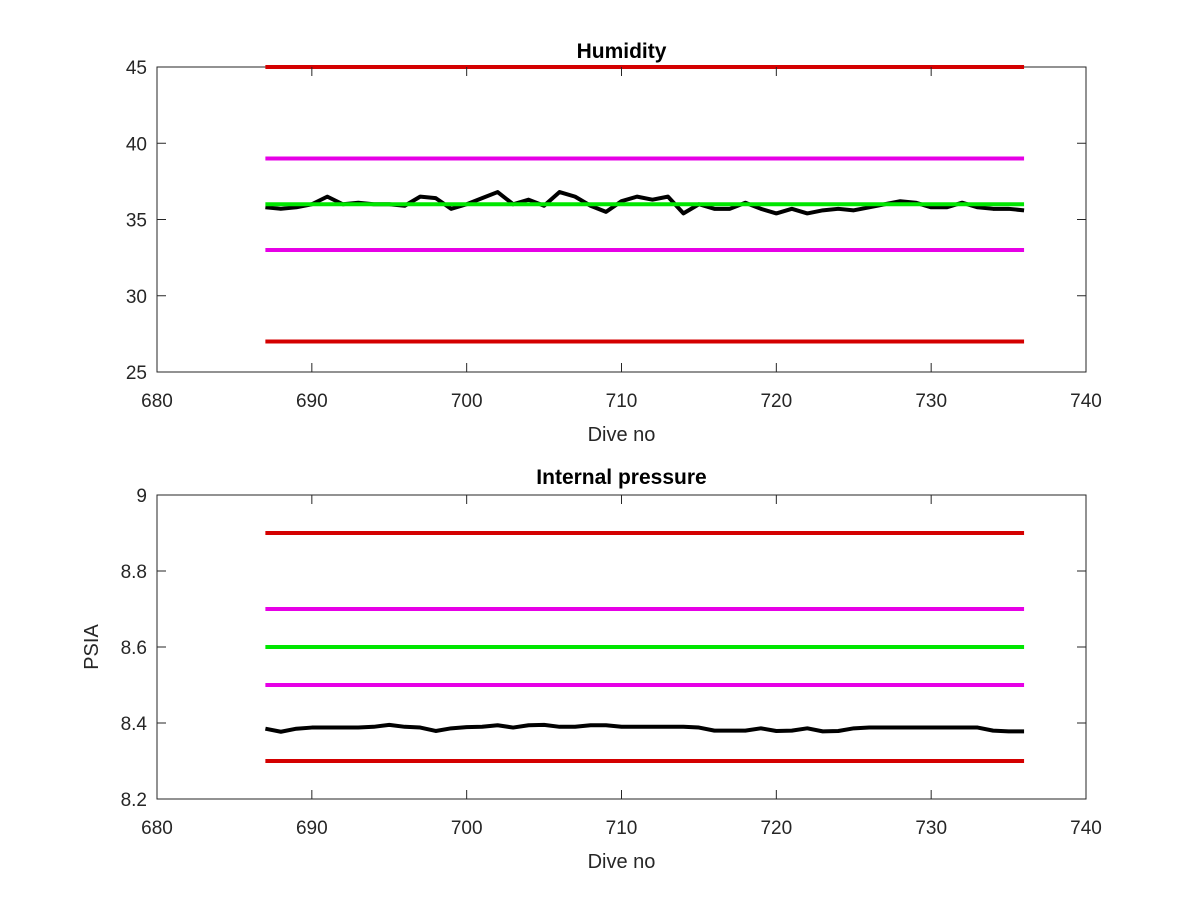 Image resolution: width=1200 pixels, height=900 pixels. Describe the element at coordinates (134, 724) in the screenshot. I see `internal-pressure-y-tick-label: 8.4` at that location.